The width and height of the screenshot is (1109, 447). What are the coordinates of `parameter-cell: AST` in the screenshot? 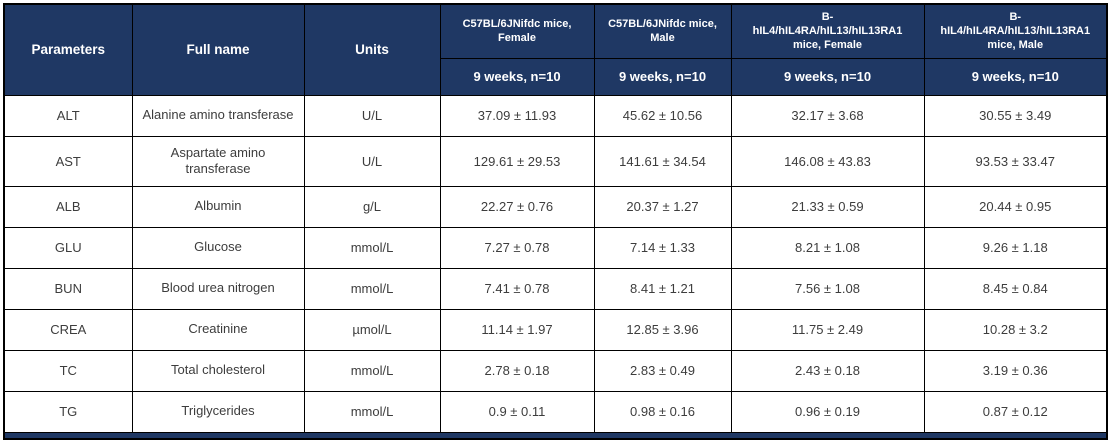 It's located at (68, 161).